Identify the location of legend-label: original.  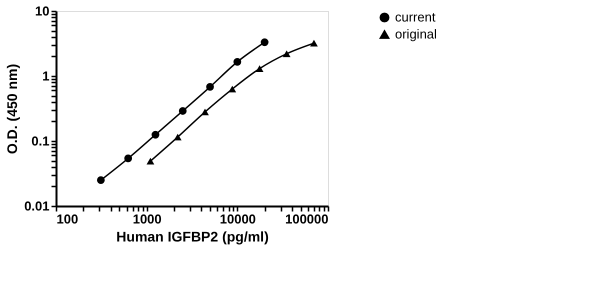
(416, 34).